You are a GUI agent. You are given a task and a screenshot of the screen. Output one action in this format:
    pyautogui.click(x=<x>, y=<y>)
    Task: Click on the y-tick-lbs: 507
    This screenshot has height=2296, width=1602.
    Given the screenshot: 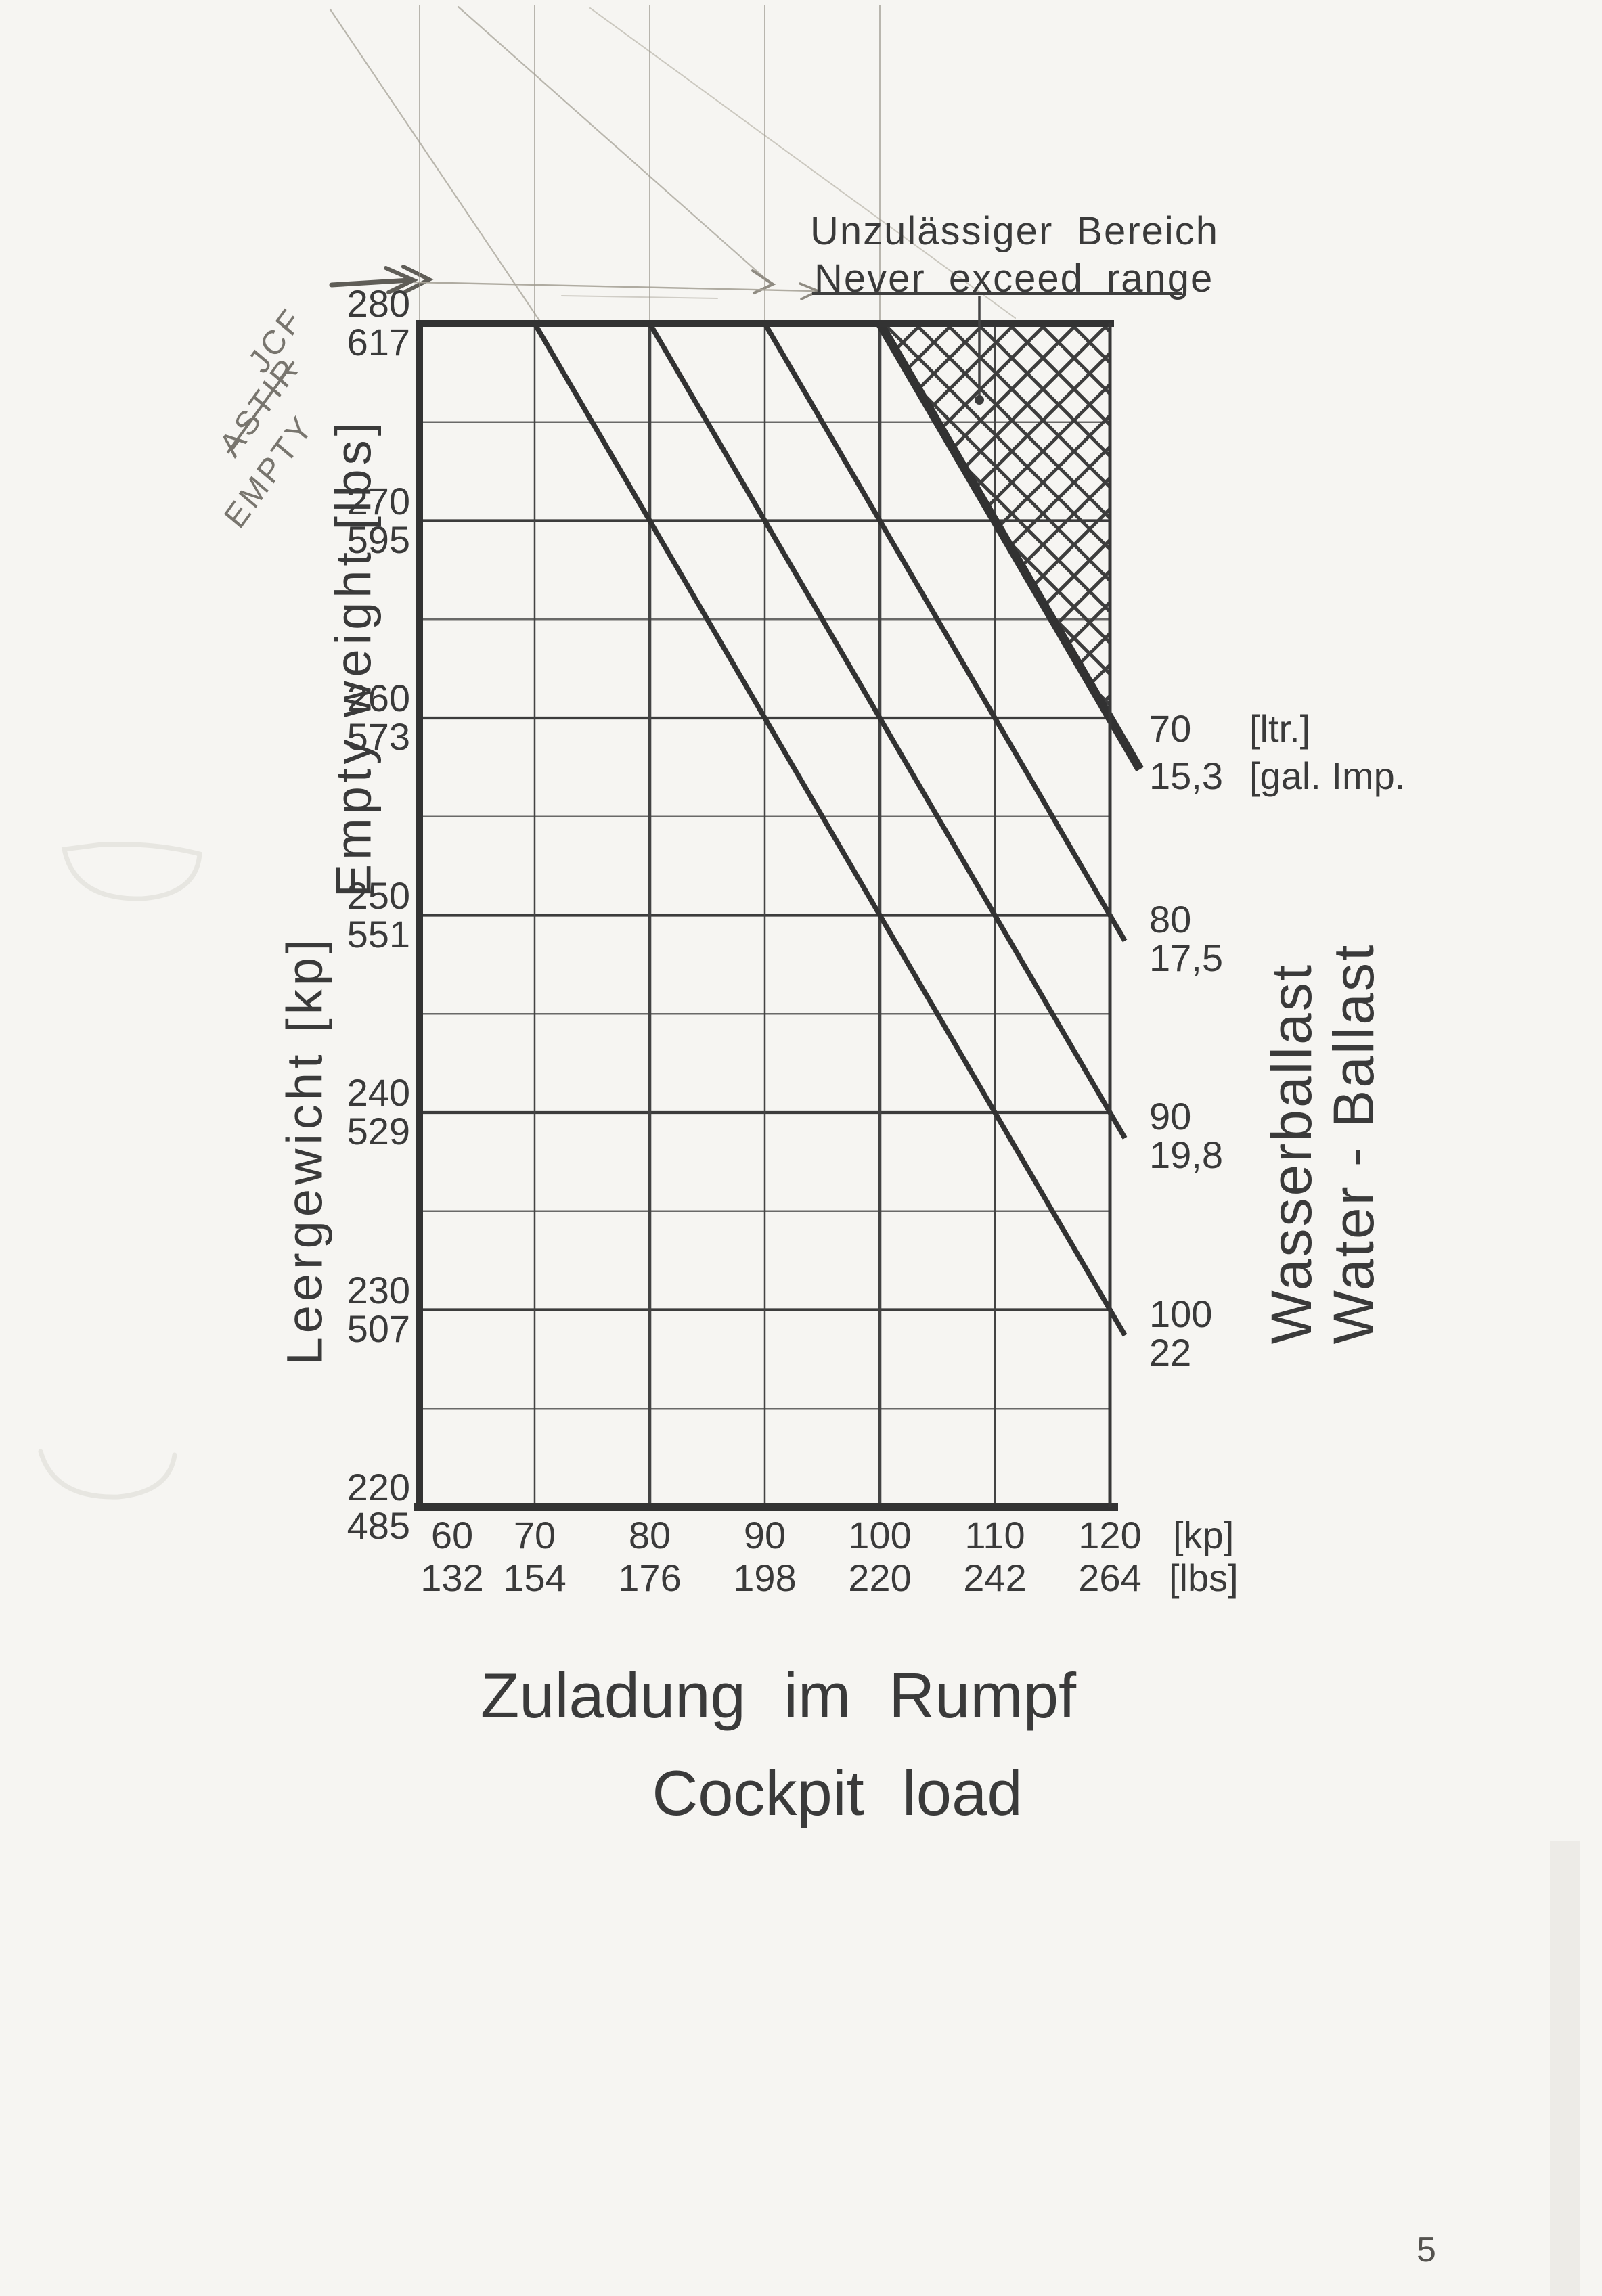 What is the action you would take?
    pyautogui.click(x=378, y=1328)
    